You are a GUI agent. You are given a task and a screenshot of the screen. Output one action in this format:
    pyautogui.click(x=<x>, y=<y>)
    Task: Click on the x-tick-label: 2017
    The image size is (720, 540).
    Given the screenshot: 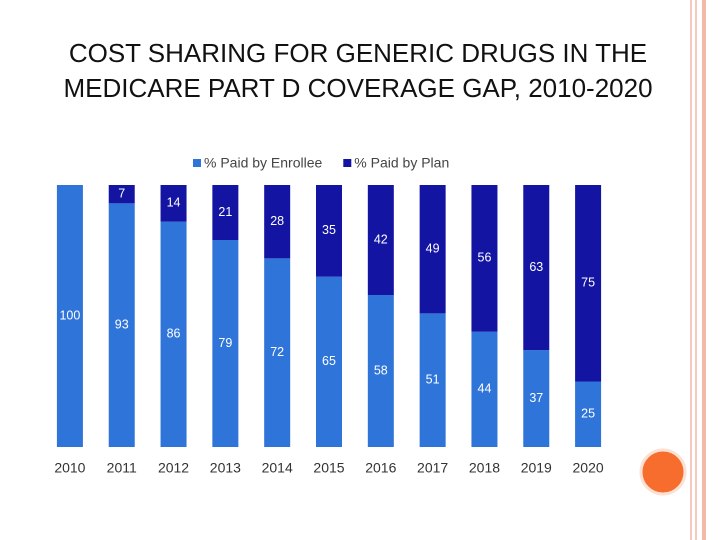 What is the action you would take?
    pyautogui.click(x=432, y=468)
    